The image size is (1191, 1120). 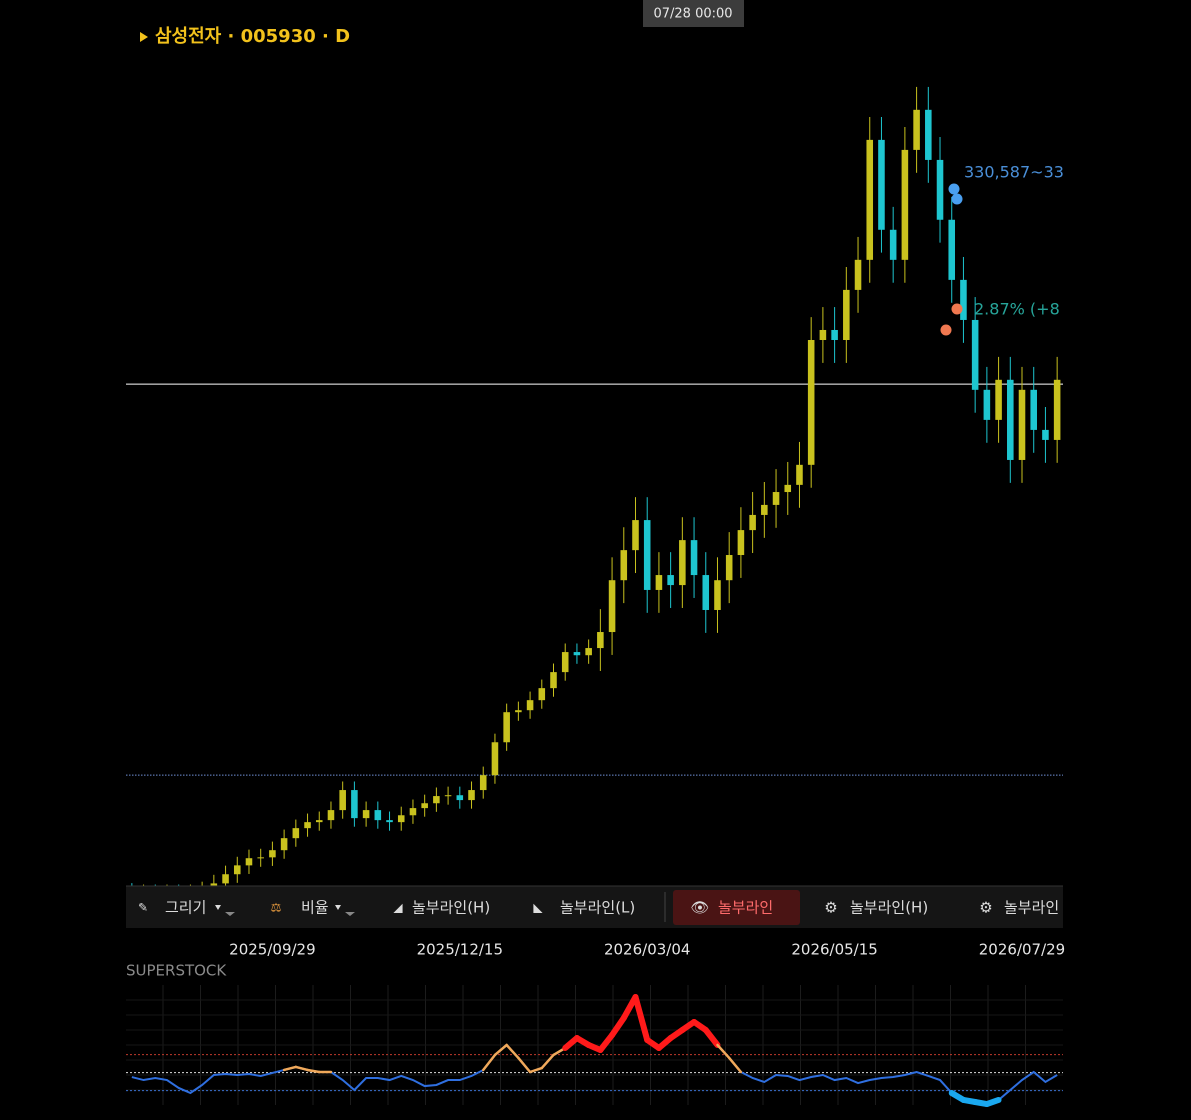 What do you see at coordinates (647, 950) in the screenshot?
I see `x-tick-label: 2026/03/04` at bounding box center [647, 950].